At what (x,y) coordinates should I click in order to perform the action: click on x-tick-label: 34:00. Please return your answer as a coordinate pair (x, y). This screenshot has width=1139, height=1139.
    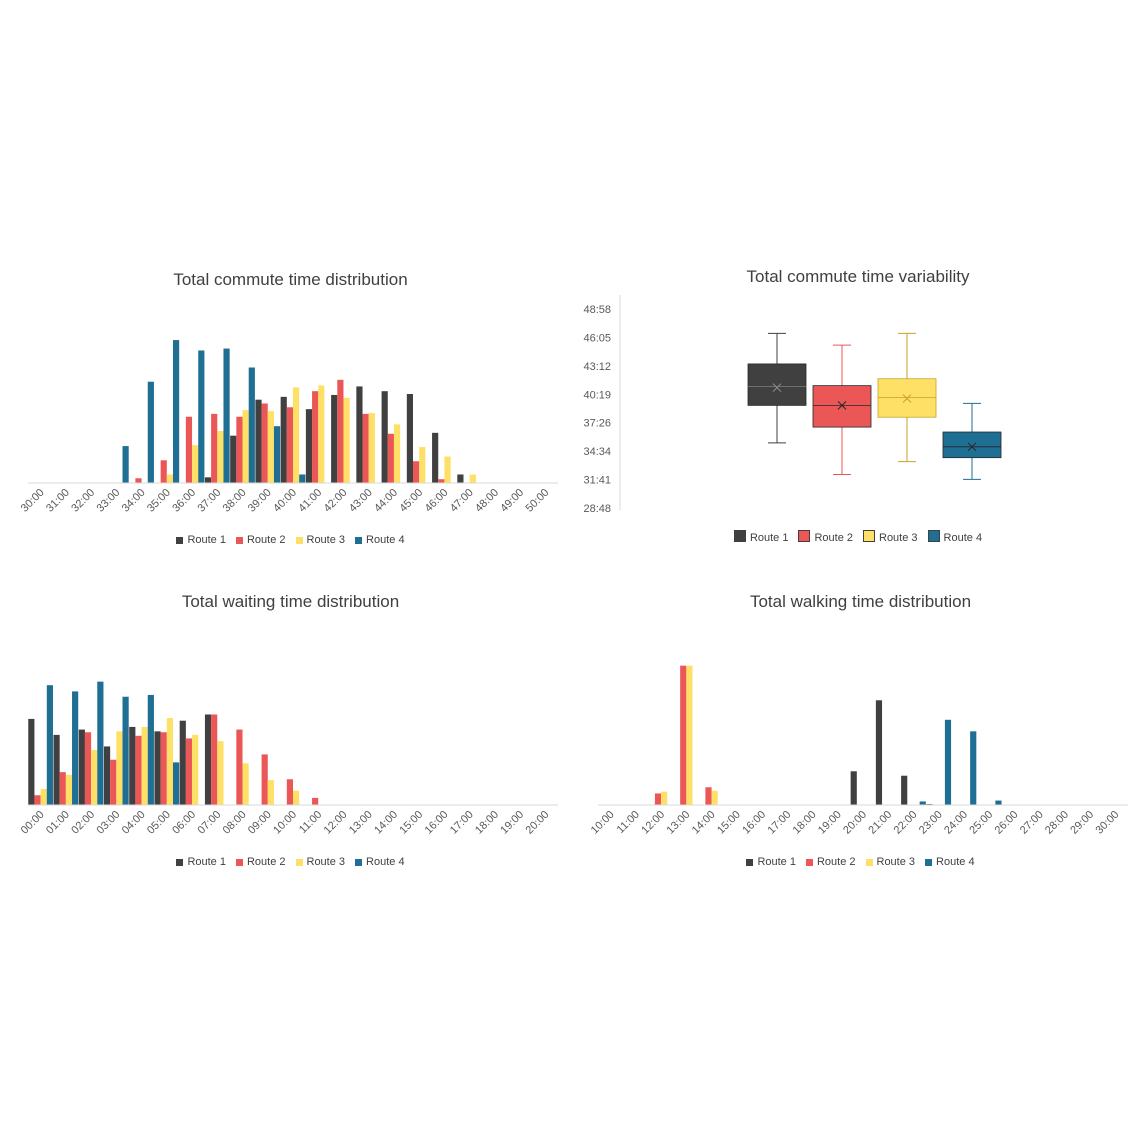
    Looking at the image, I should click on (134, 501).